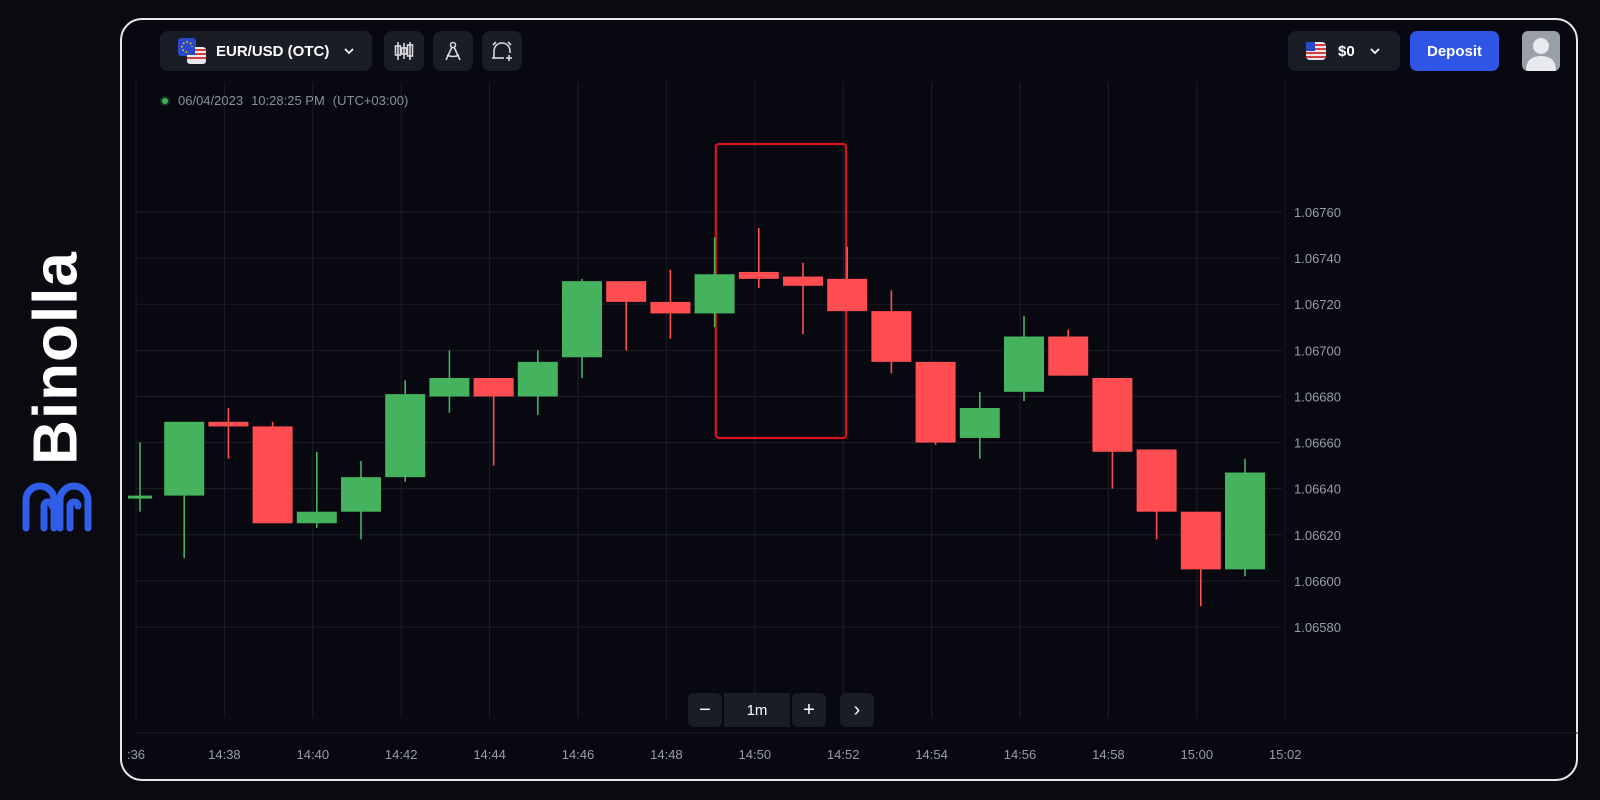 Image resolution: width=1600 pixels, height=800 pixels. What do you see at coordinates (1317, 258) in the screenshot?
I see `y-tick-label: 1.06740` at bounding box center [1317, 258].